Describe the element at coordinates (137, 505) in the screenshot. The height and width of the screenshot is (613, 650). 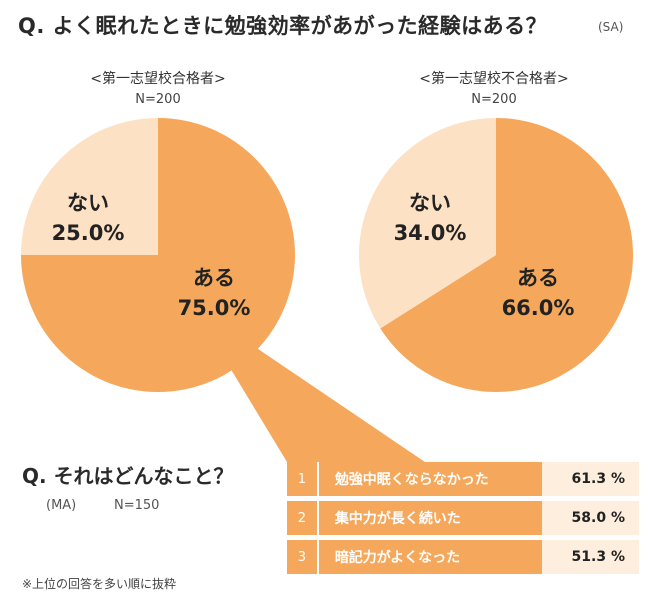
I see `sub-sample-size: N=150` at that location.